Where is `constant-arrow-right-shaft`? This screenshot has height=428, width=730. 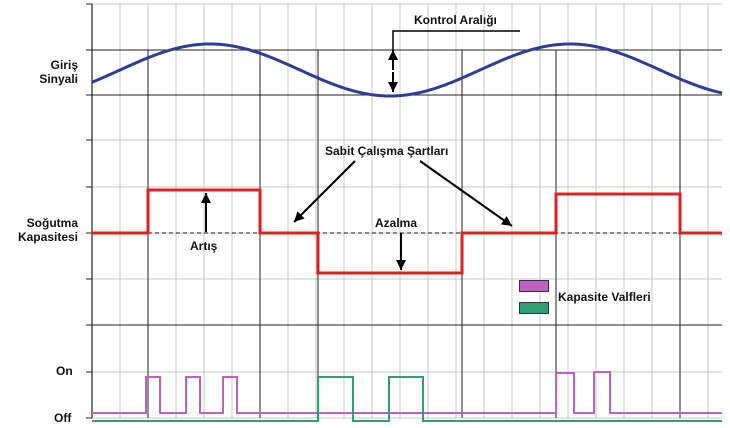
constant-arrow-right-shaft is located at coordinates (466, 193).